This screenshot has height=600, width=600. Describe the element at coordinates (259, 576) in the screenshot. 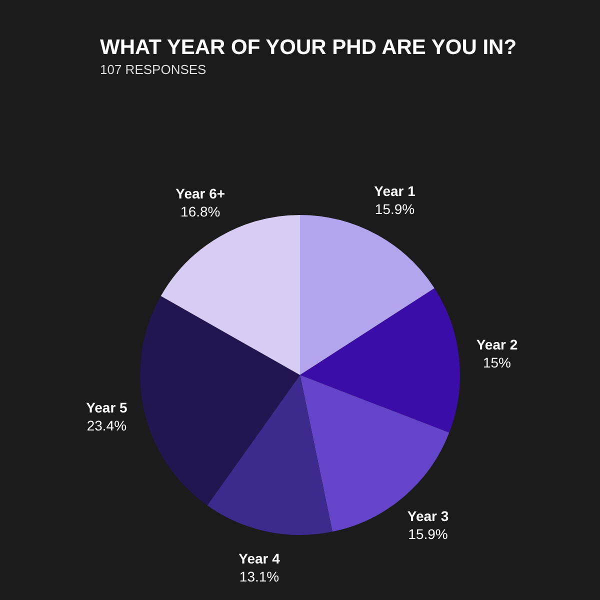

I see `data-label: 13.1%` at that location.